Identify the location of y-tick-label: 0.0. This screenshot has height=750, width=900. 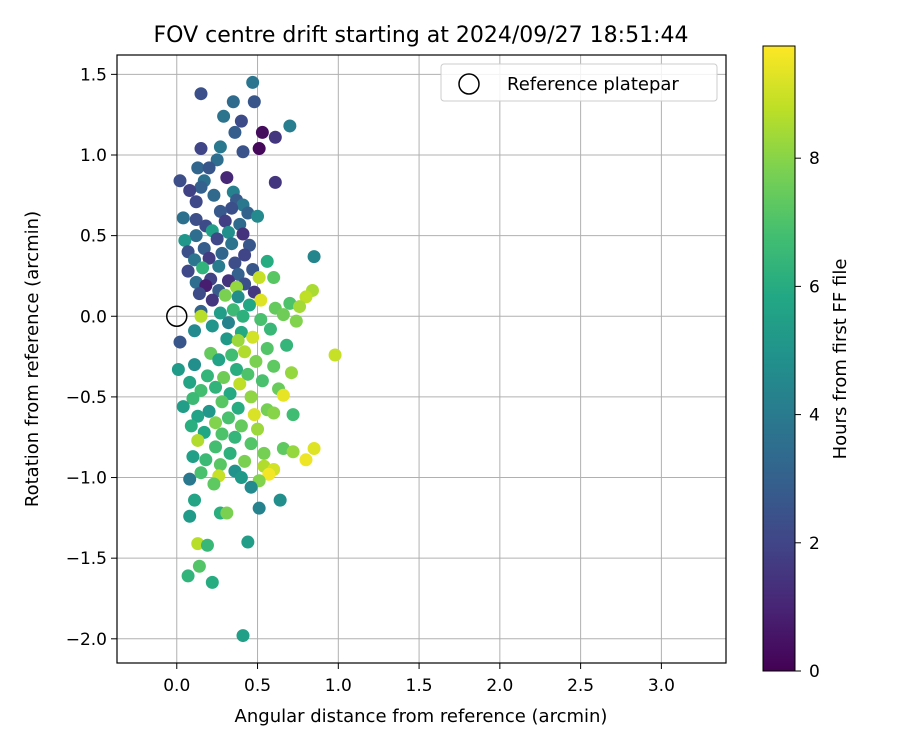
(93, 317).